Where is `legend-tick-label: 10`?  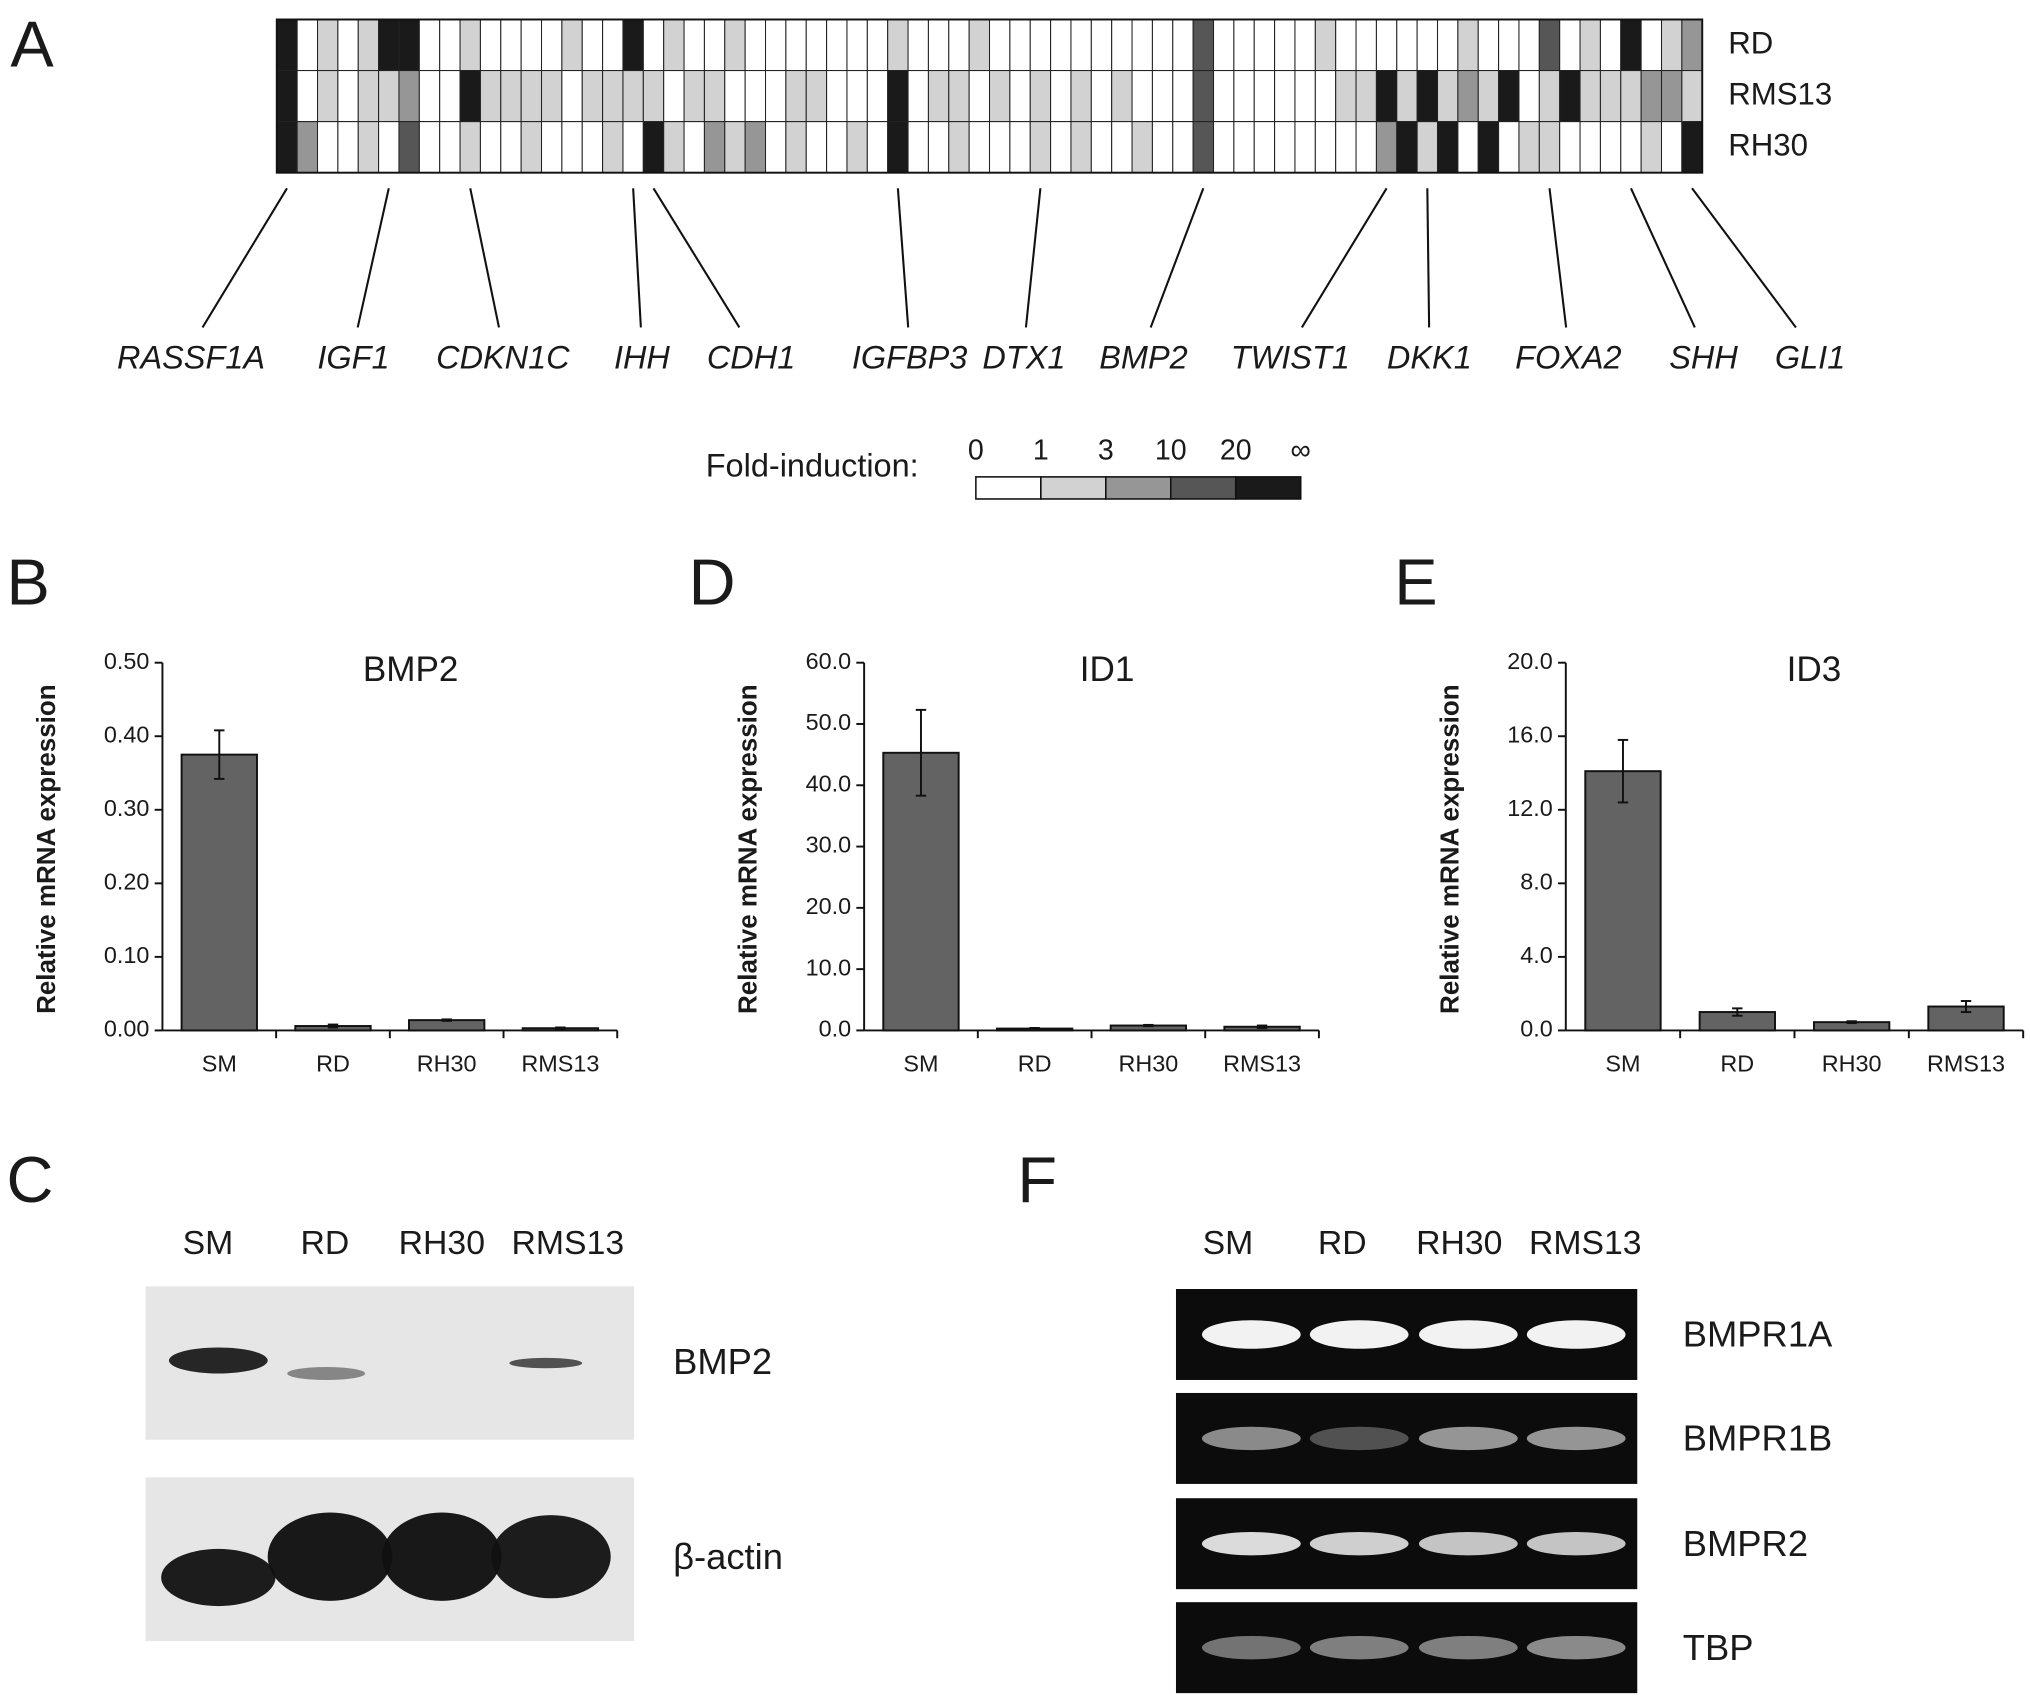 legend-tick-label: 10 is located at coordinates (1171, 451).